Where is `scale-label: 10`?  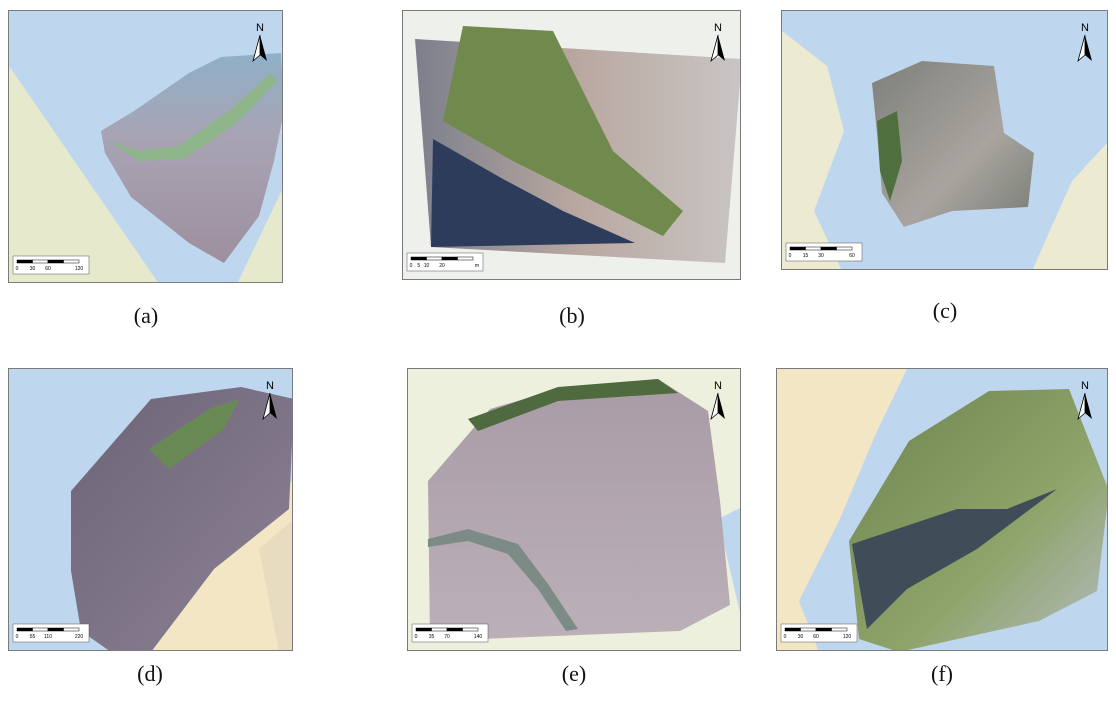
scale-label: 10 is located at coordinates (427, 266).